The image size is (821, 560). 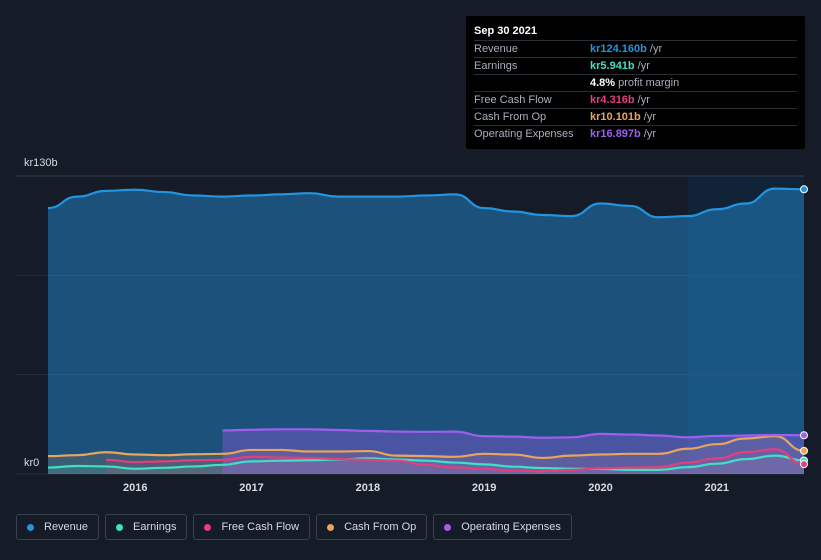 I want to click on legend-item-label: Operating Expenses, so click(x=511, y=527).